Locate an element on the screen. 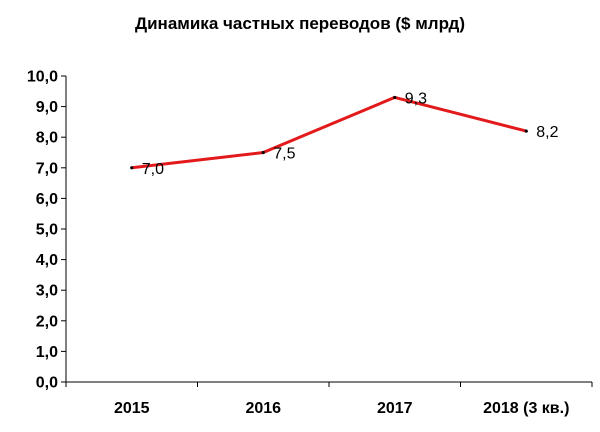  x-tick-label: 2016 is located at coordinates (263, 408).